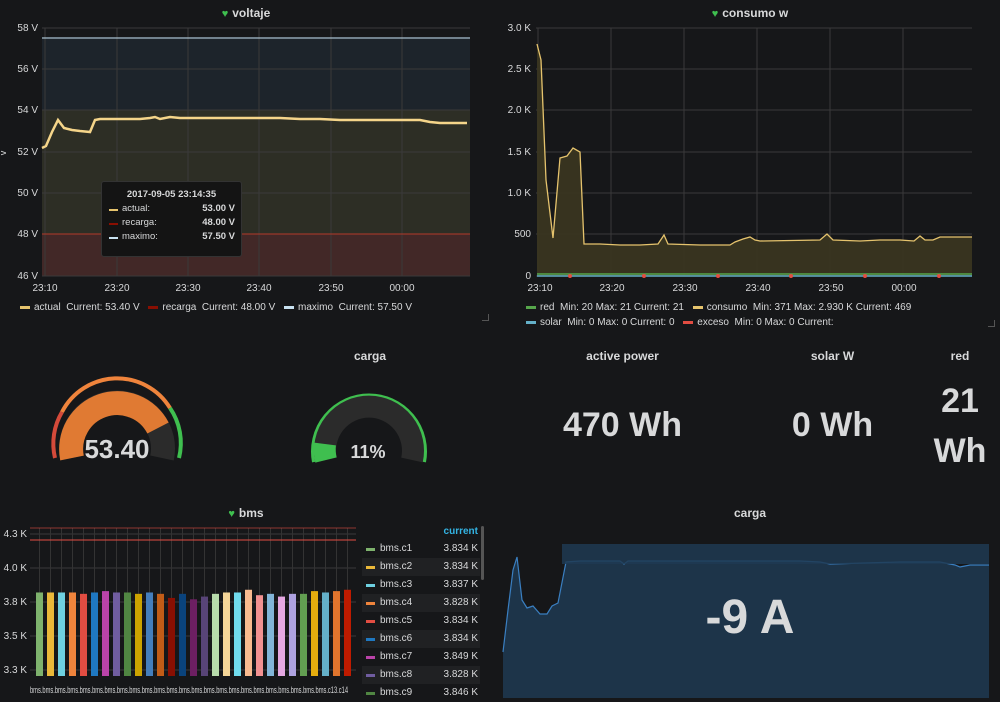 Image resolution: width=1000 pixels, height=702 pixels. What do you see at coordinates (421, 639) in the screenshot?
I see `bms-legend-row: bms.c6 3.834 K` at bounding box center [421, 639].